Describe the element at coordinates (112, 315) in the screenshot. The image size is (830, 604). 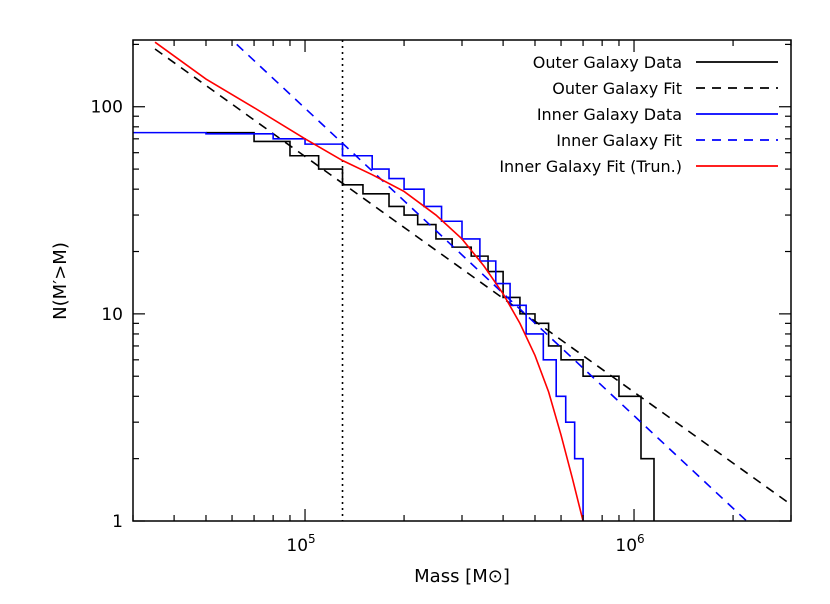
I see `y-tick-label: 10` at that location.